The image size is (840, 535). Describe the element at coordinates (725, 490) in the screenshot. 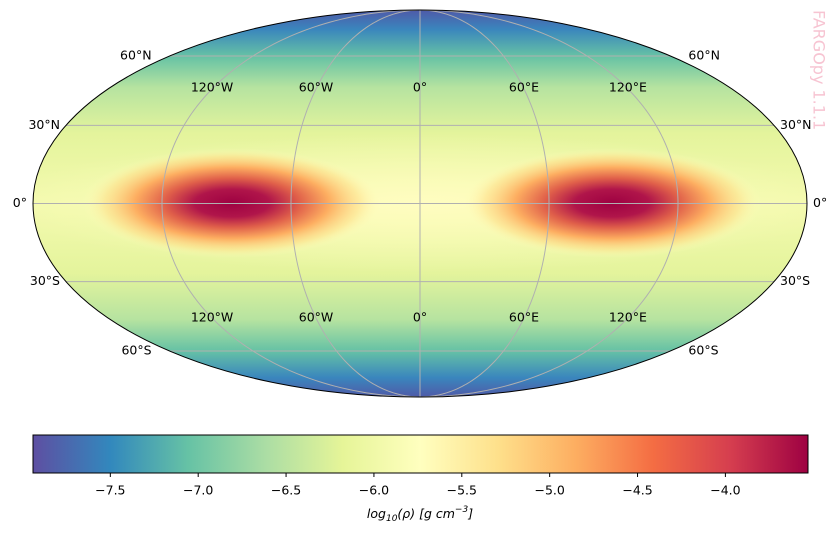

I see `colorbar-tick-label: −4.0` at that location.